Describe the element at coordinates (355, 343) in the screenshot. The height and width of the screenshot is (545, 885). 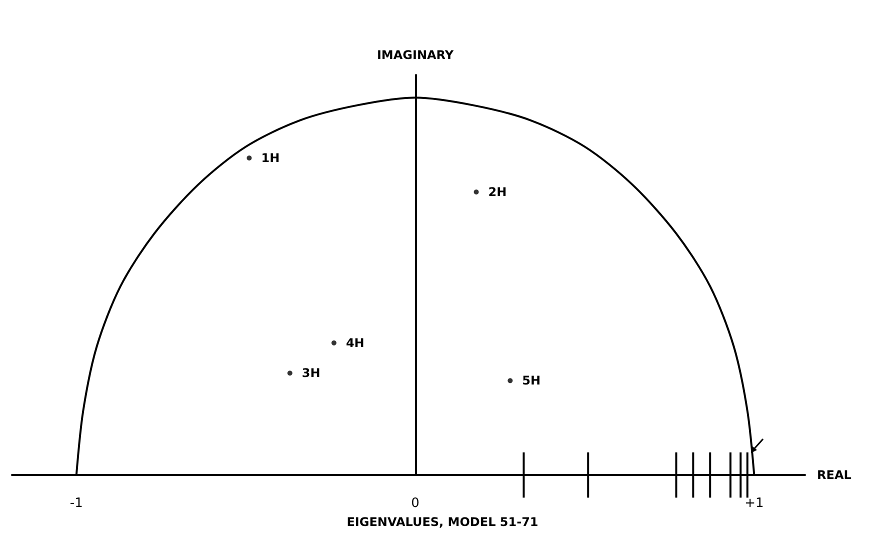
I see `annotation: 4H` at that location.